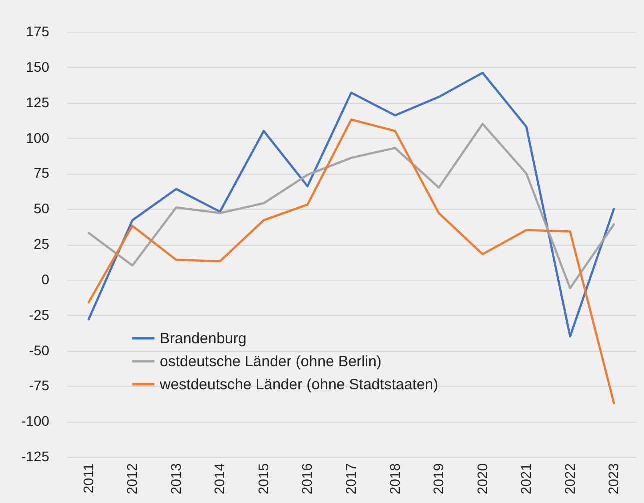 This screenshot has width=644, height=503. Describe the element at coordinates (132, 479) in the screenshot. I see `x-tick-label: 2012` at that location.